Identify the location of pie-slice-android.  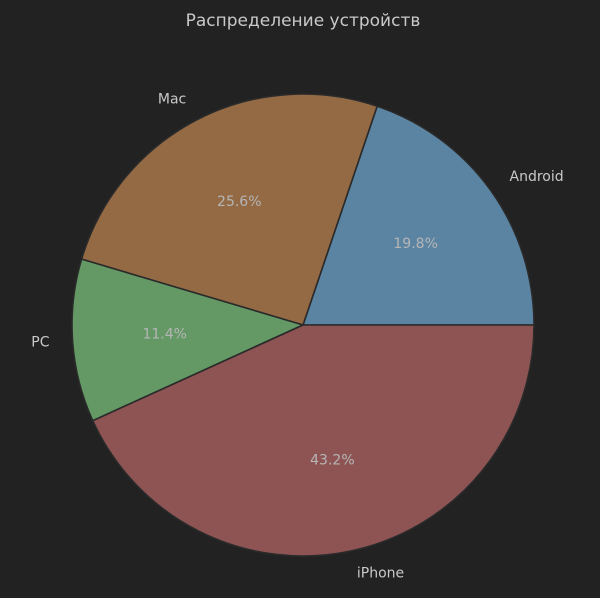
(418, 215).